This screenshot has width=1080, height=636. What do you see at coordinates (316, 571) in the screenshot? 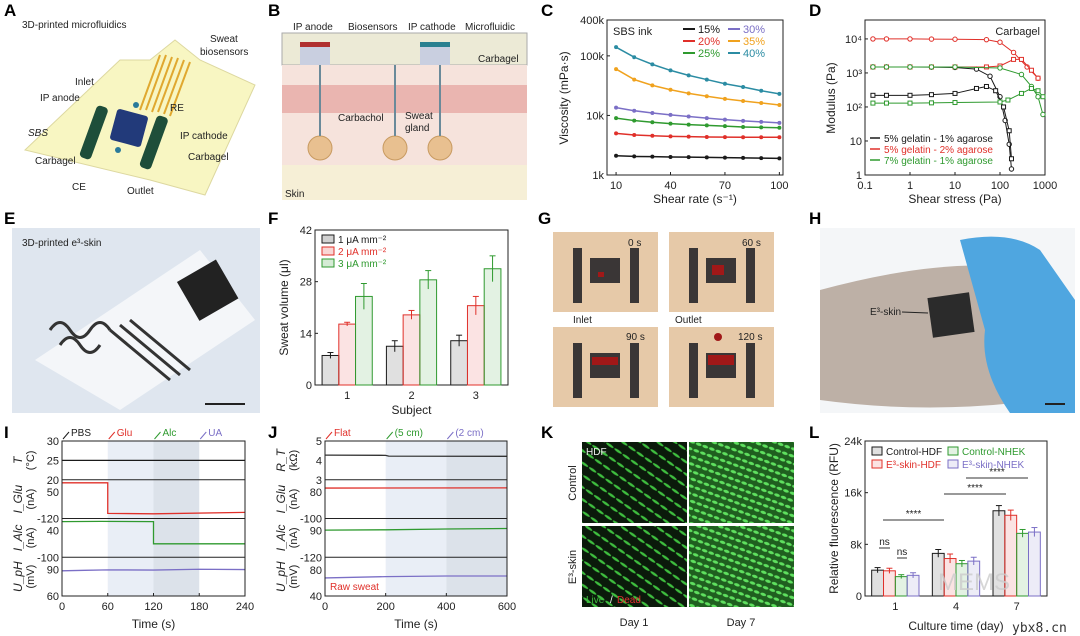
I see `y-tick-label: 80` at bounding box center [316, 571].